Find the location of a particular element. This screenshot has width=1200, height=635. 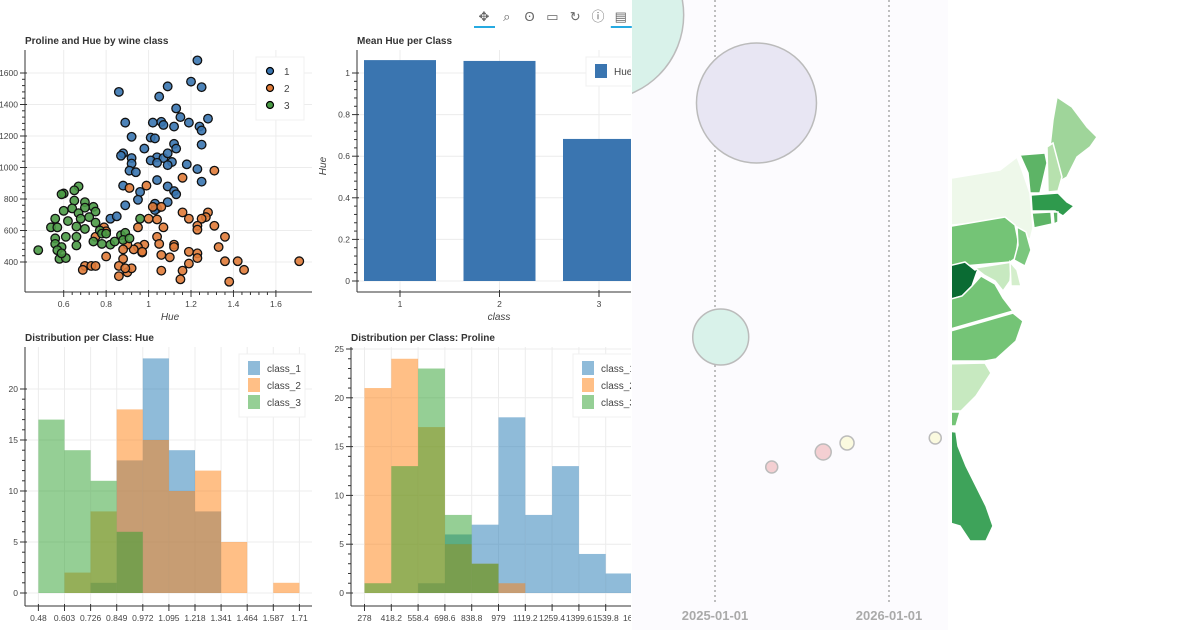

state-md is located at coordinates (993, 277).